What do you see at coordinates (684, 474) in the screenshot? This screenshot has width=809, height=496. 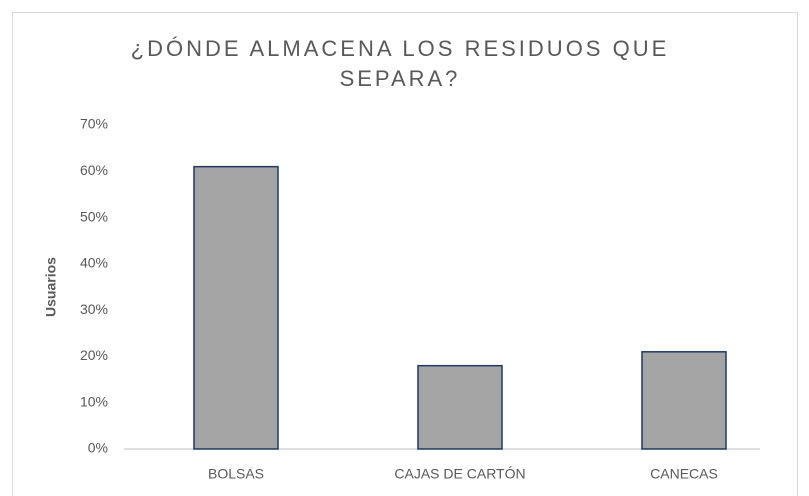 I see `x-tick-label: CANECAS` at bounding box center [684, 474].